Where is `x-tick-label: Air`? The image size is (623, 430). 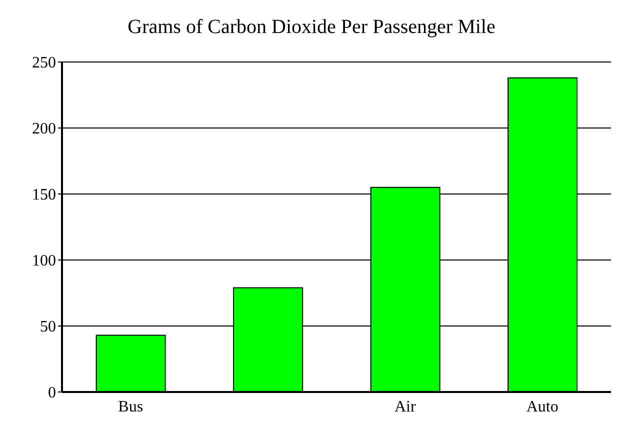
x-tick-label: Air is located at coordinates (405, 407).